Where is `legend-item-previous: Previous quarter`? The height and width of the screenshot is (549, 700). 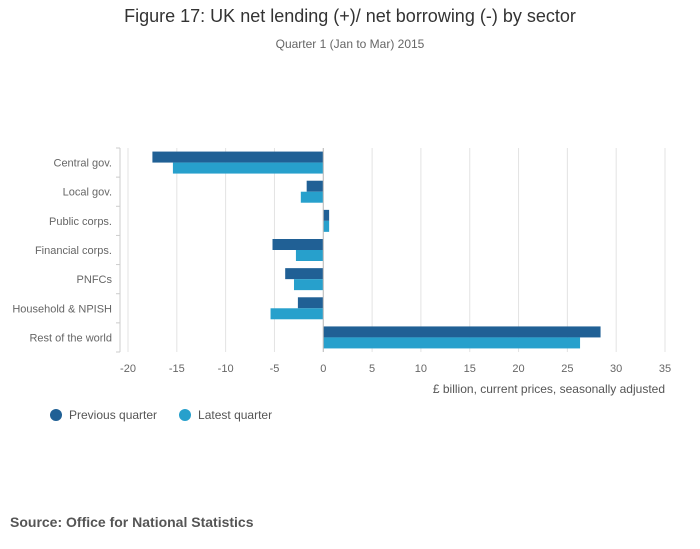 legend-item-previous: Previous quarter is located at coordinates (103, 415).